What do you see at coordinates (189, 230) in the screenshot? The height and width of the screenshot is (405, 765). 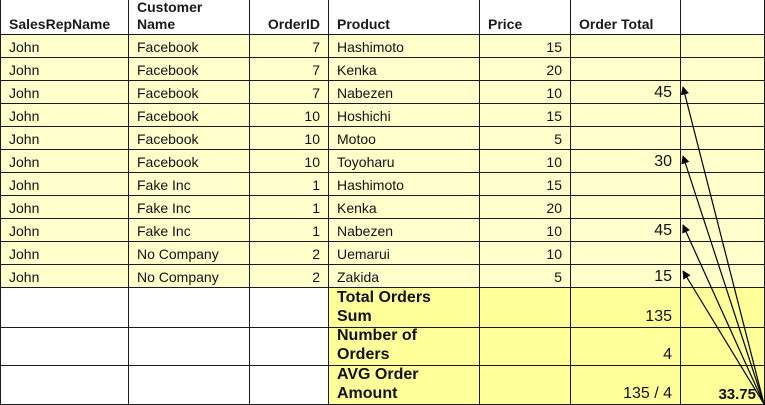 I see `row-9-customer: Fake Inc` at bounding box center [189, 230].